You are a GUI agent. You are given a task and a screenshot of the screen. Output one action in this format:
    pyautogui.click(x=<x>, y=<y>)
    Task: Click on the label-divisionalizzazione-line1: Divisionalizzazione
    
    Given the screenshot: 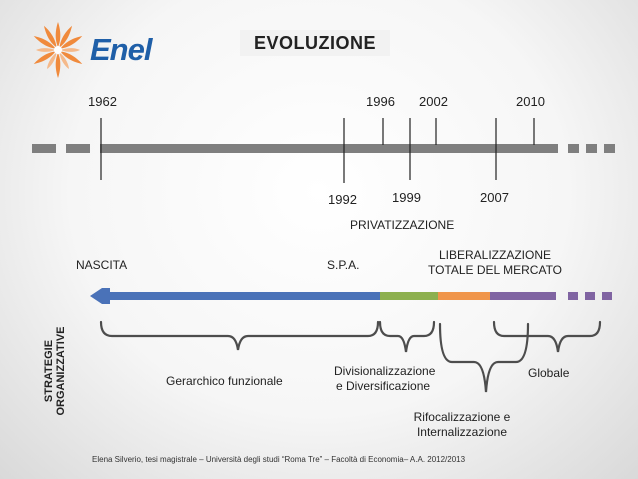 What is the action you would take?
    pyautogui.click(x=385, y=371)
    